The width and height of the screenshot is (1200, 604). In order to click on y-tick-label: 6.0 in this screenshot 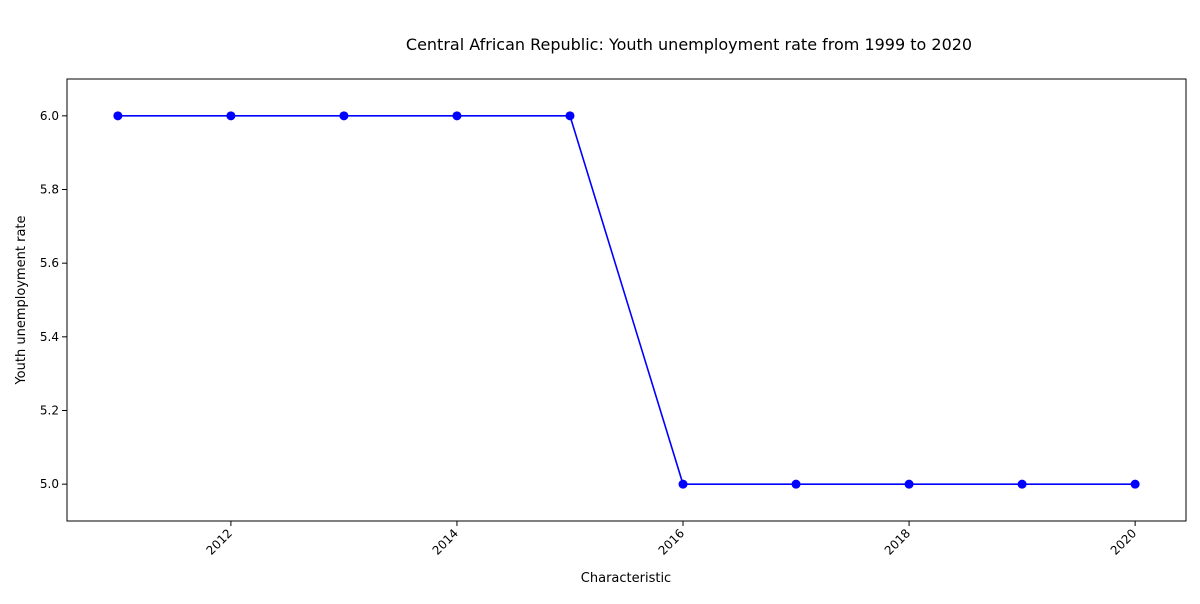, I will do `click(49, 116)`.